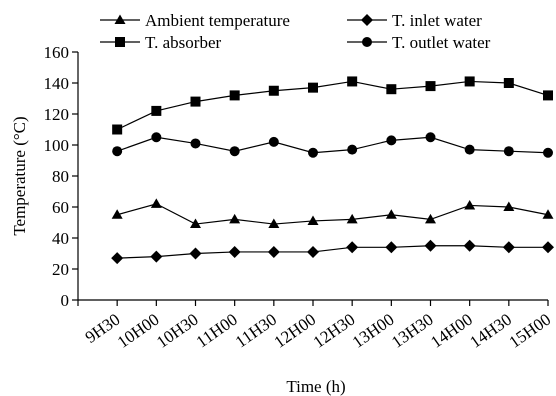  I want to click on legend-label-absorber: T. absorber, so click(183, 42).